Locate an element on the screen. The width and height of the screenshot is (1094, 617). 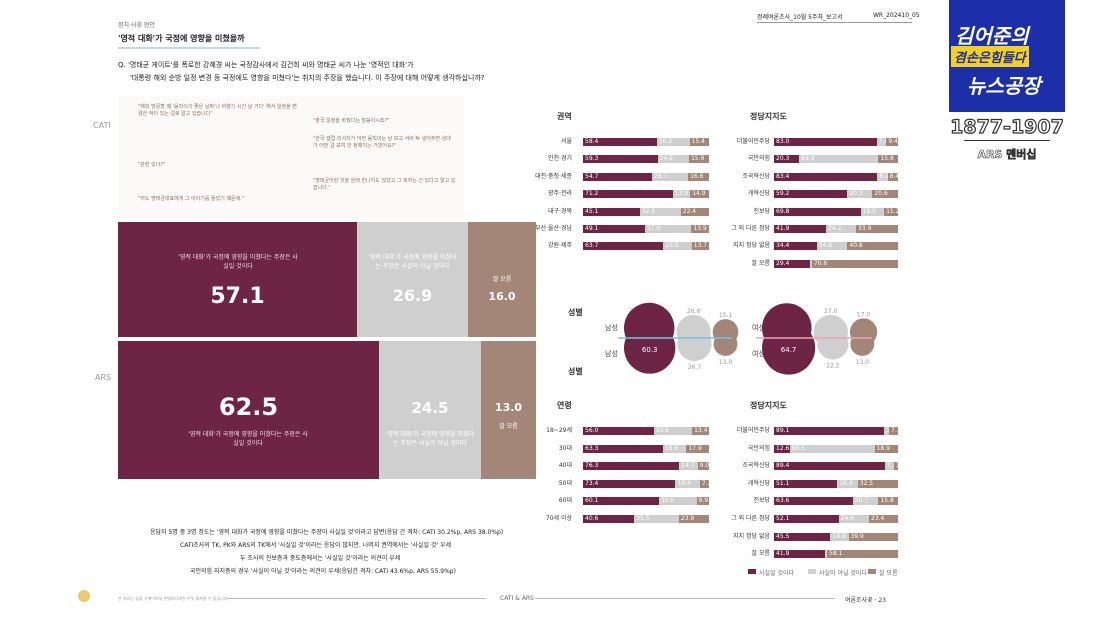
party-ars-seg-true-2: 89.4 is located at coordinates (829, 466).